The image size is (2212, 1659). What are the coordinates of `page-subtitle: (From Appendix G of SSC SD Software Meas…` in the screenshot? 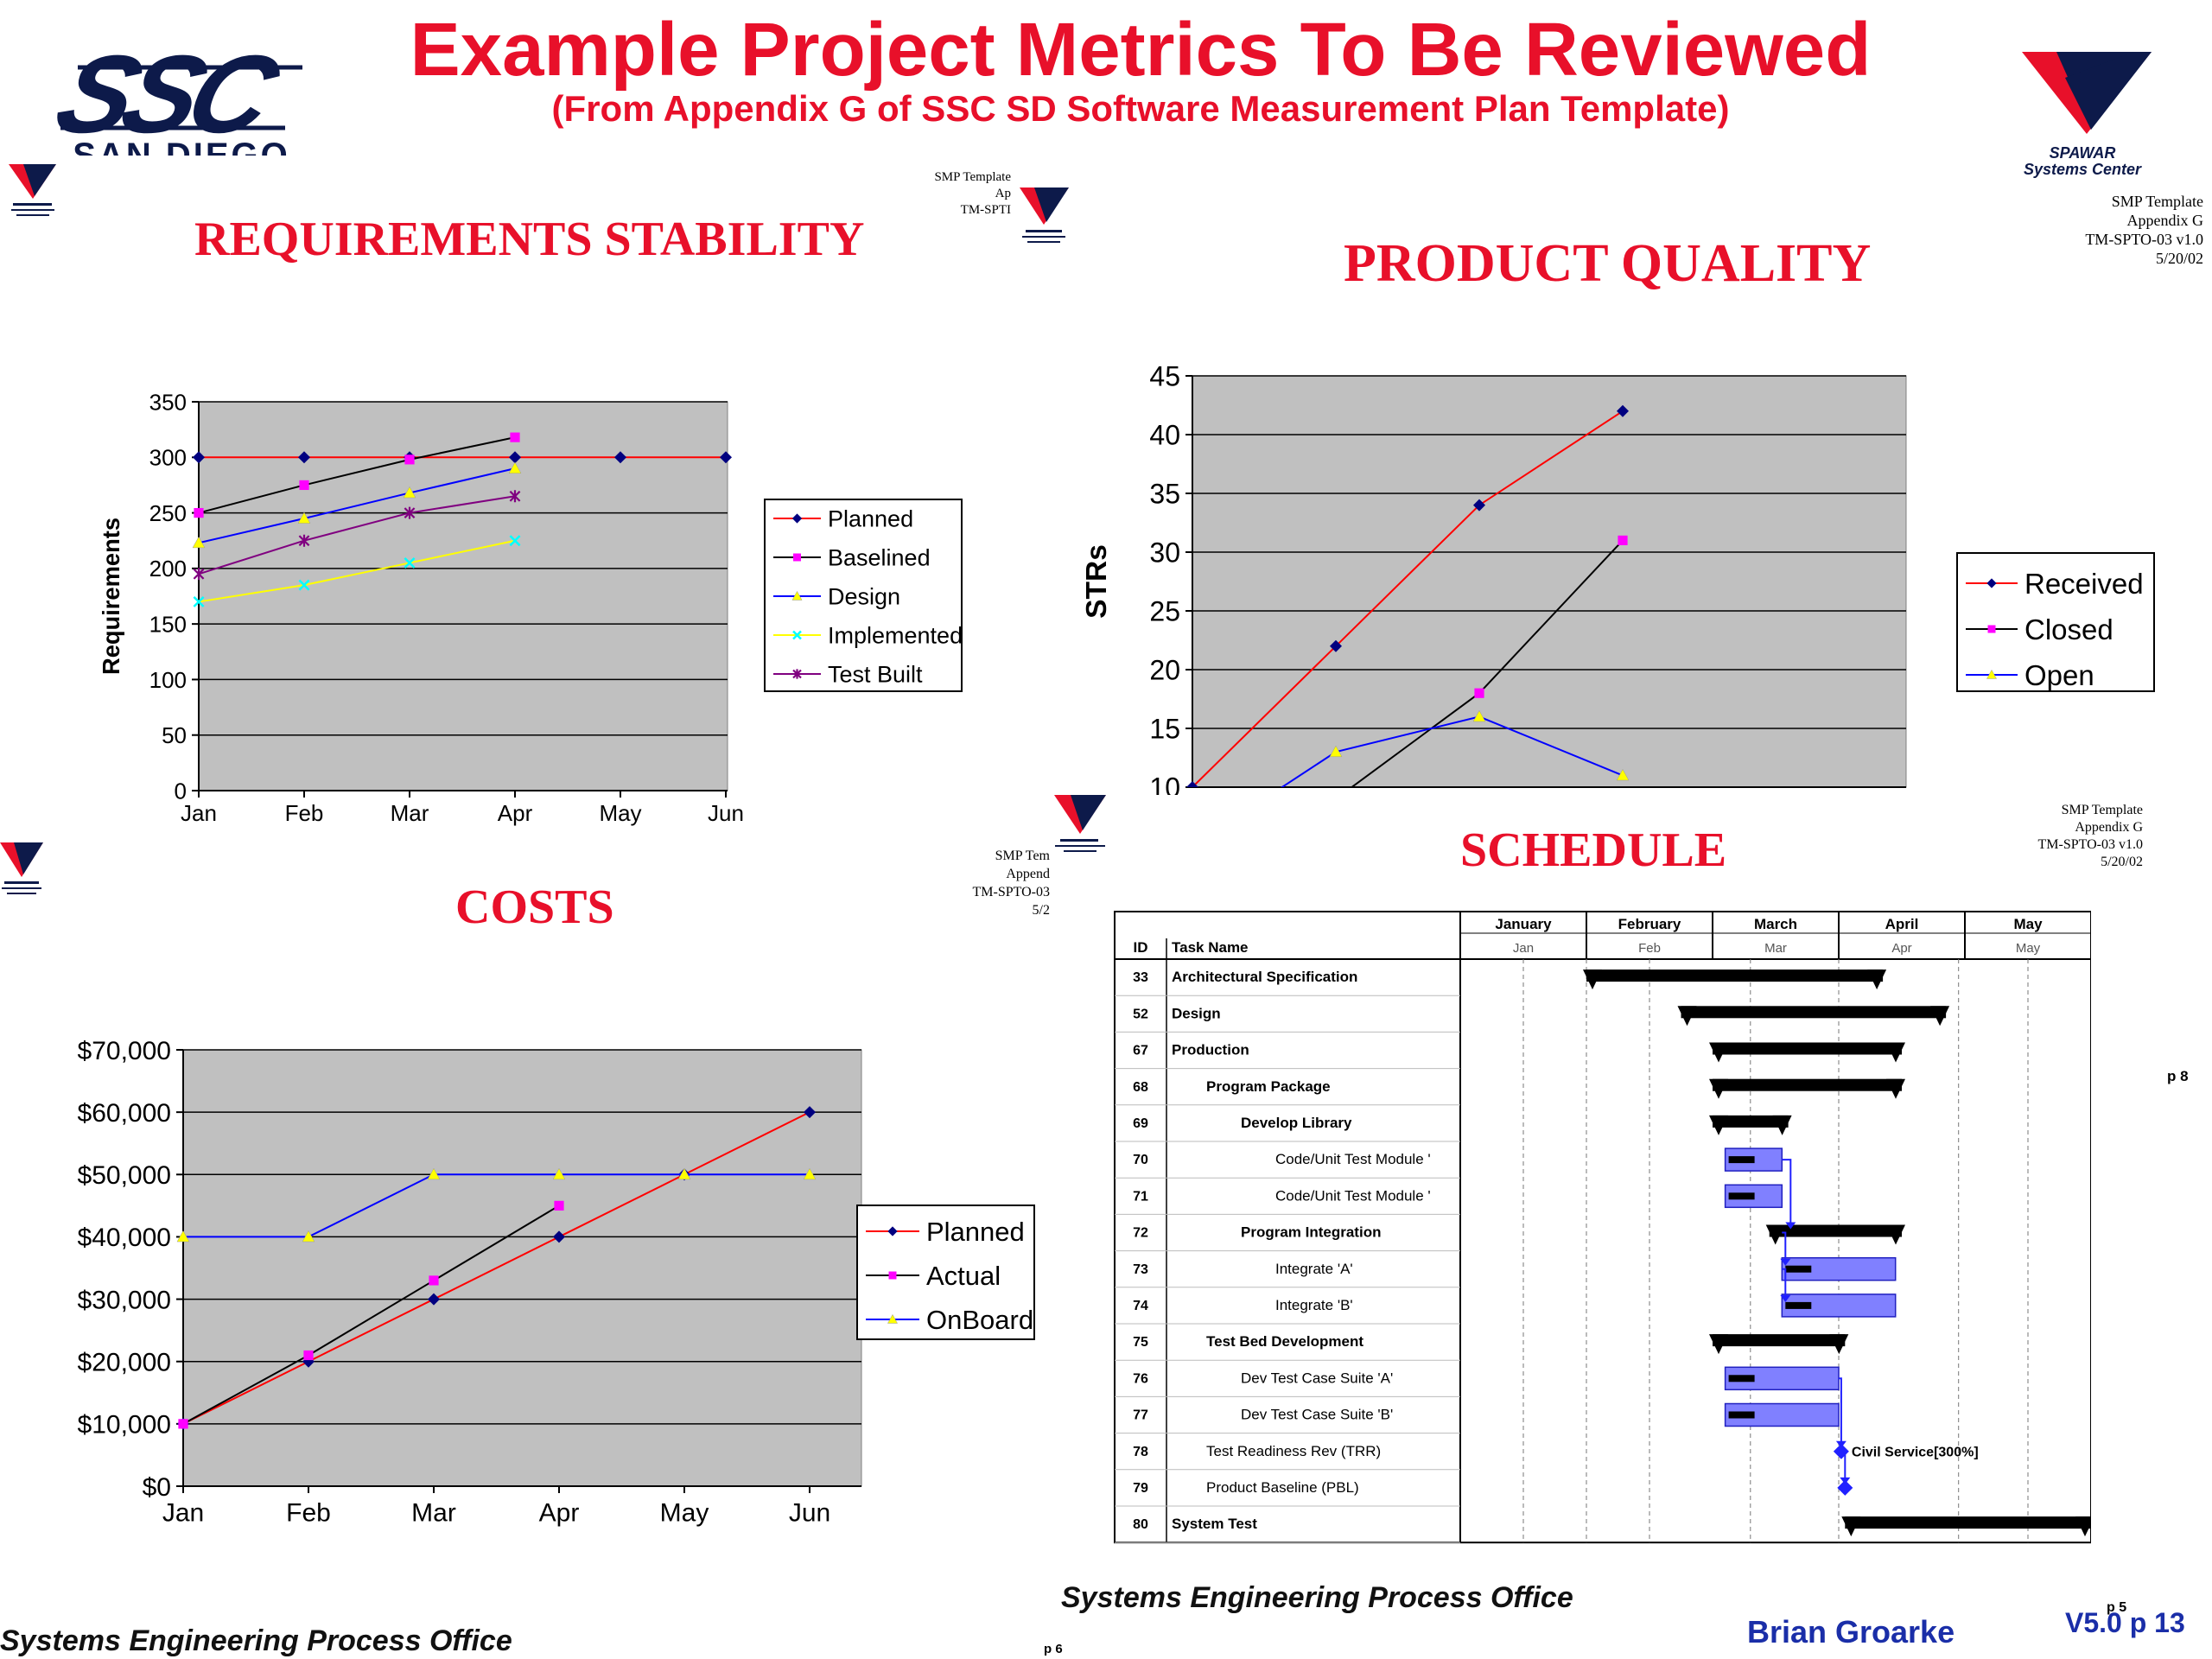 It's located at (1140, 108).